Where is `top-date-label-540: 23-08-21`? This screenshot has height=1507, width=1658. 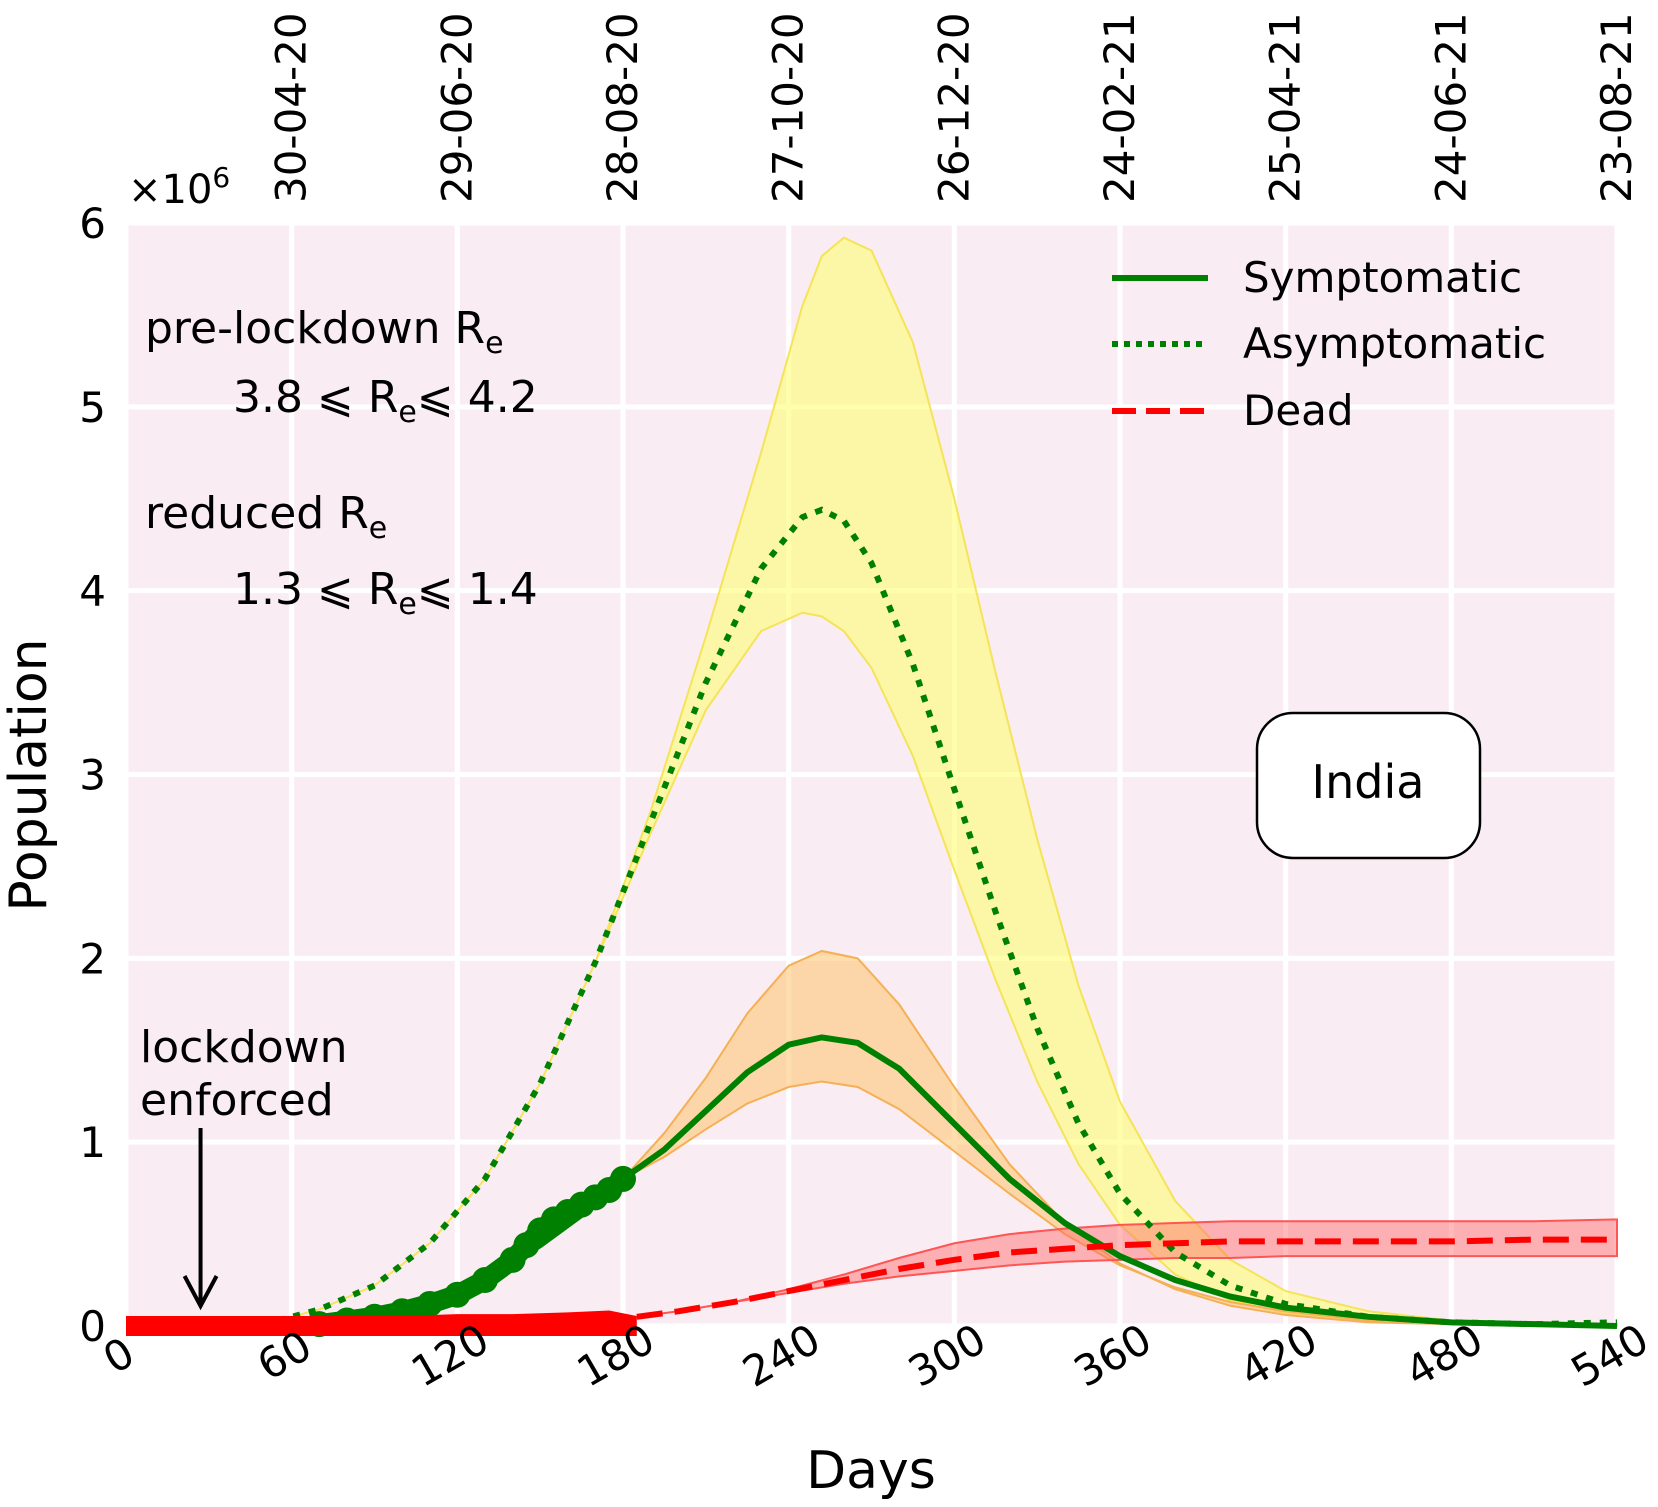
top-date-label-540: 23-08-21 is located at coordinates (1616, 107).